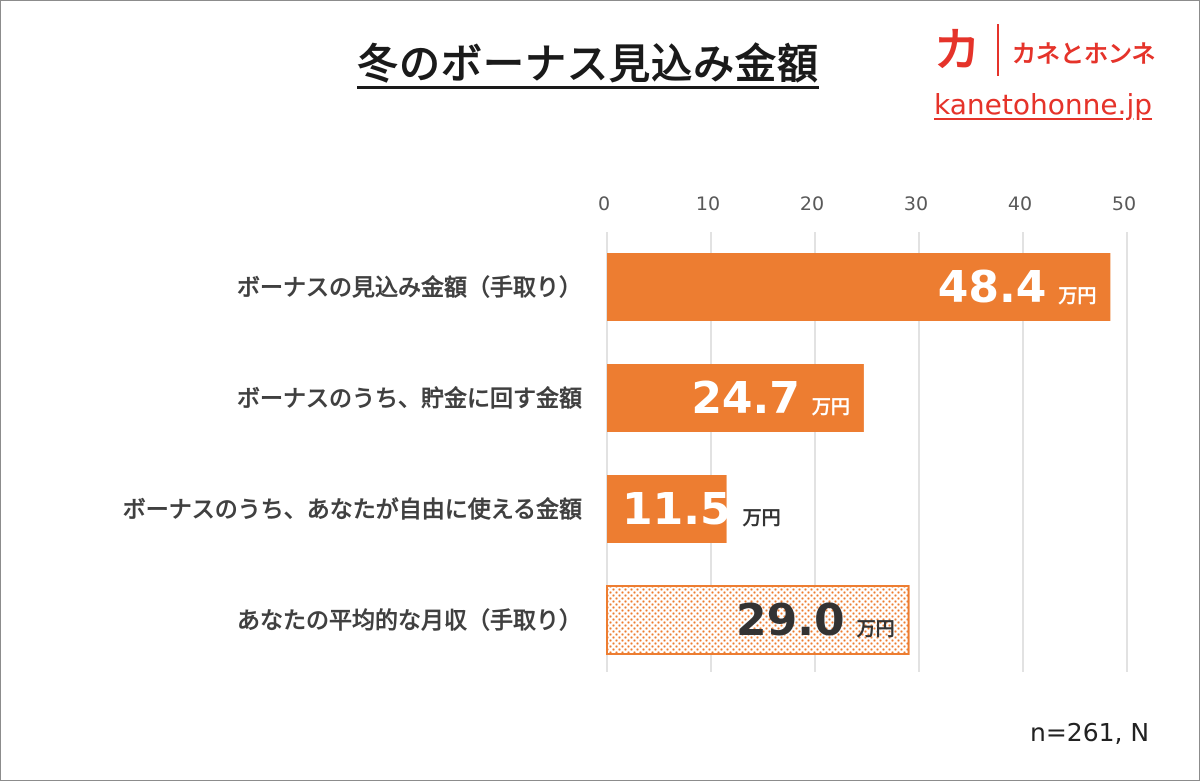 This screenshot has width=1200, height=781. I want to click on brand-logo-mark: カ, so click(957, 50).